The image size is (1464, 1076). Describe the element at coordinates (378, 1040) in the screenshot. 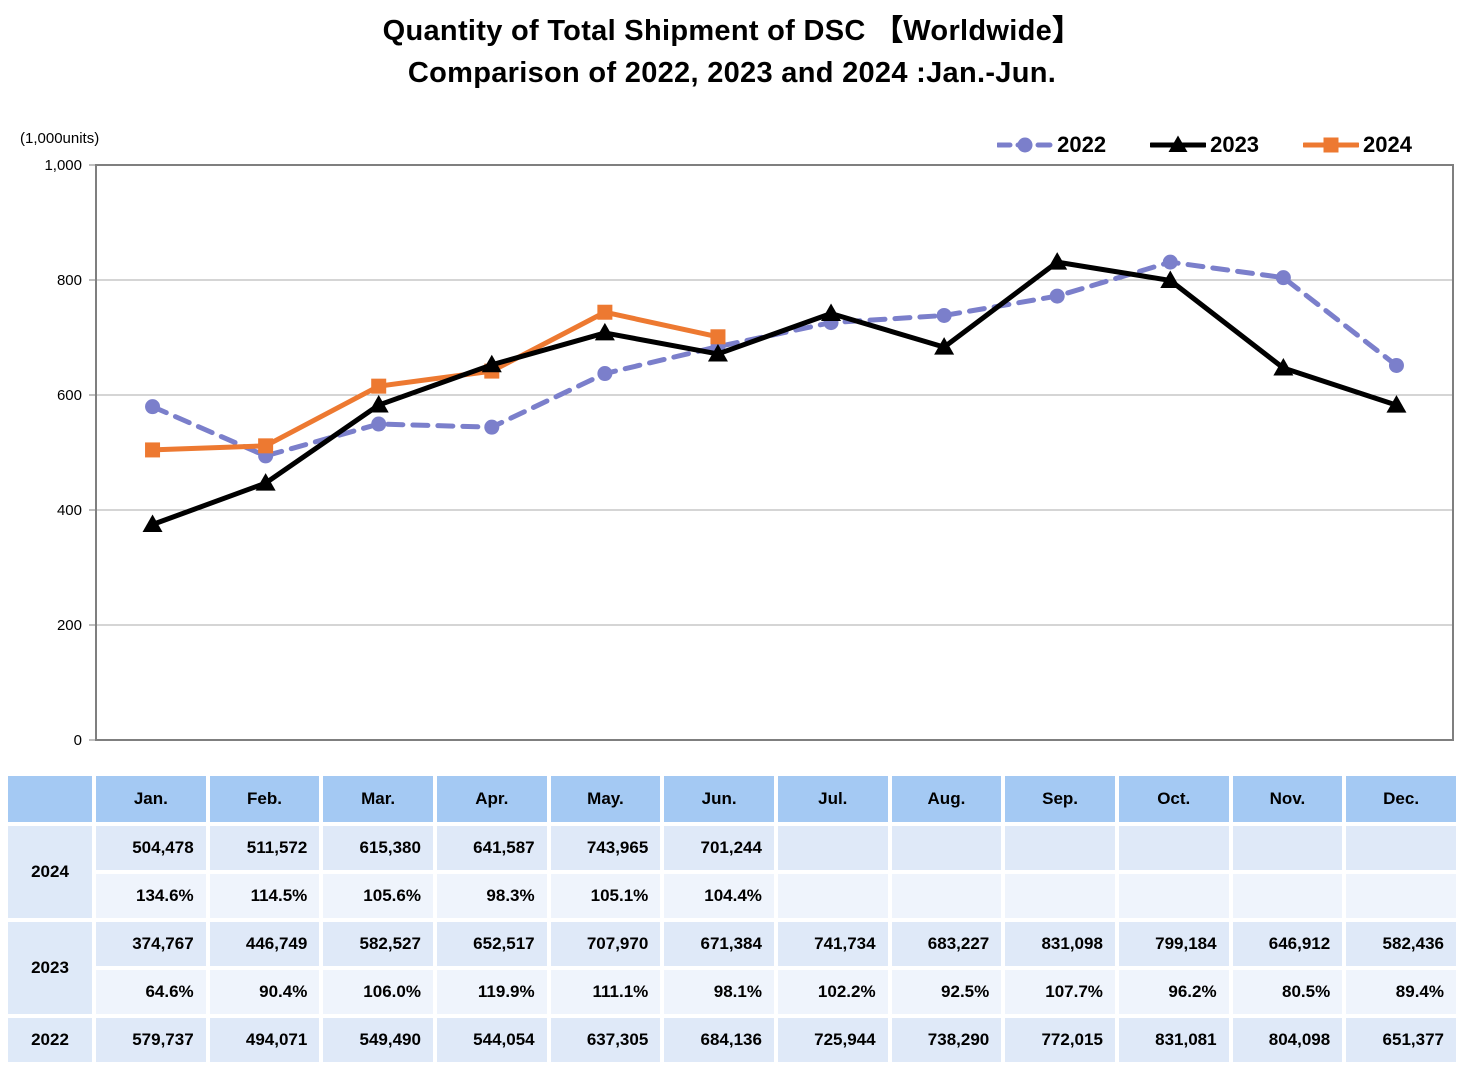

I see `cell-2022-units-mar: 549,490` at that location.